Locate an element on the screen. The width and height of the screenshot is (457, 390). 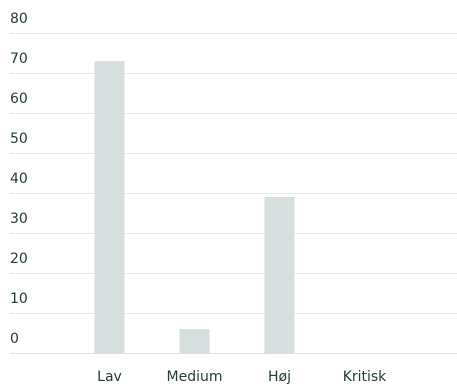
y-axis-ticks: 0 10 20 30 40 50 60 70 80 is located at coordinates (19, 179).